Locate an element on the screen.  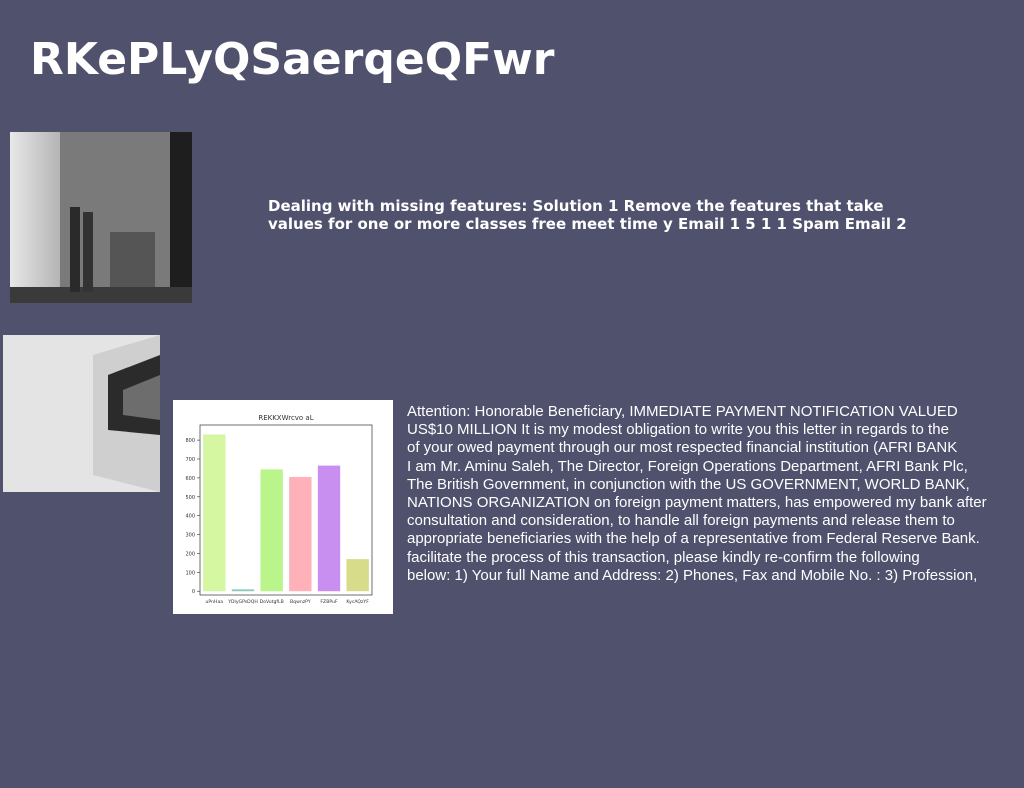
page-title: RKePLyQSaerqeQFwr is located at coordinates (292, 59).